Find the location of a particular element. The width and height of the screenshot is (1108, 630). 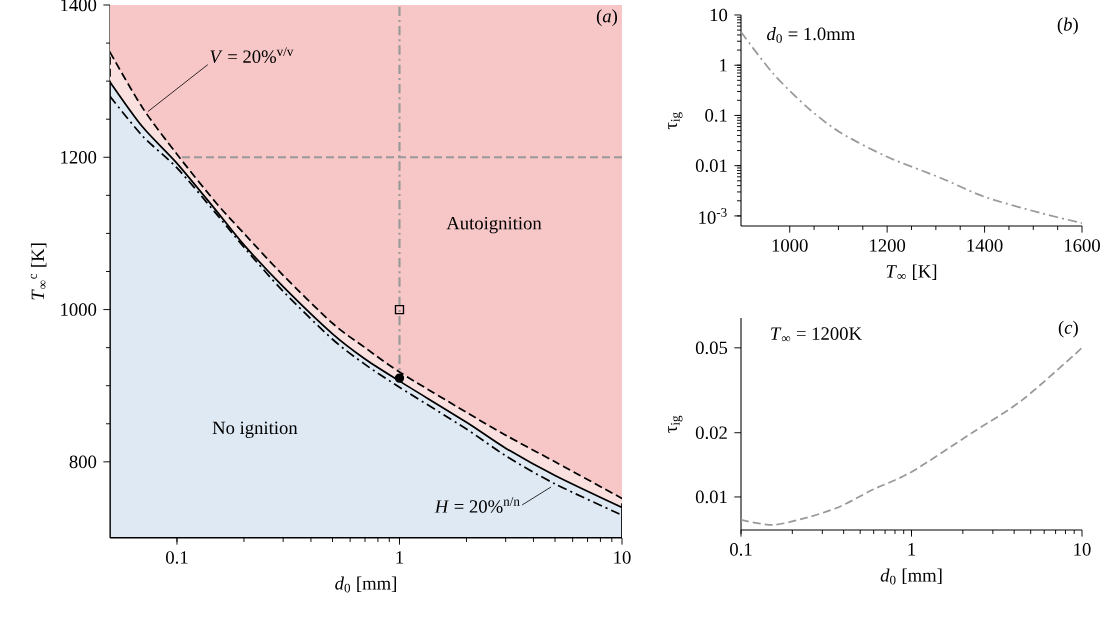

y-tick-label: 0.1 is located at coordinates (716, 115).